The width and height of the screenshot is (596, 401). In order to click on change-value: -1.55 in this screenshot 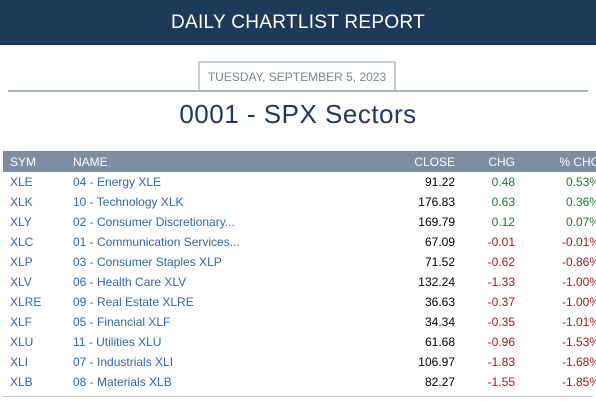, I will do `click(501, 382)`.